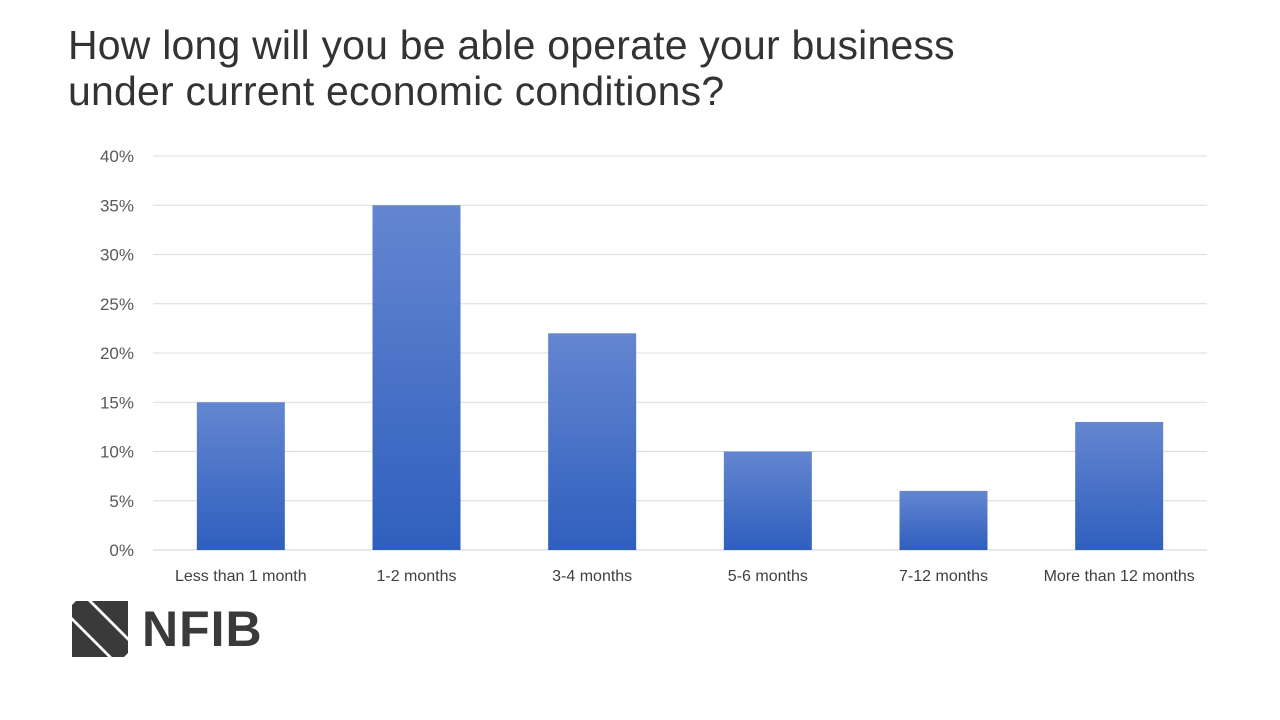 The width and height of the screenshot is (1280, 720). What do you see at coordinates (121, 550) in the screenshot?
I see `y-tick-label: 0%` at bounding box center [121, 550].